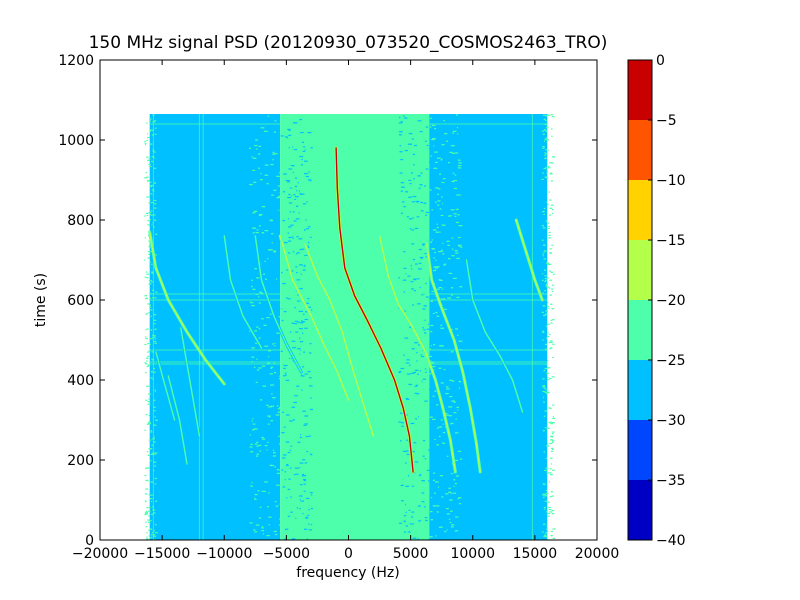 The image size is (800, 600). What do you see at coordinates (640, 390) in the screenshot?
I see `colorbar-block` at bounding box center [640, 390].